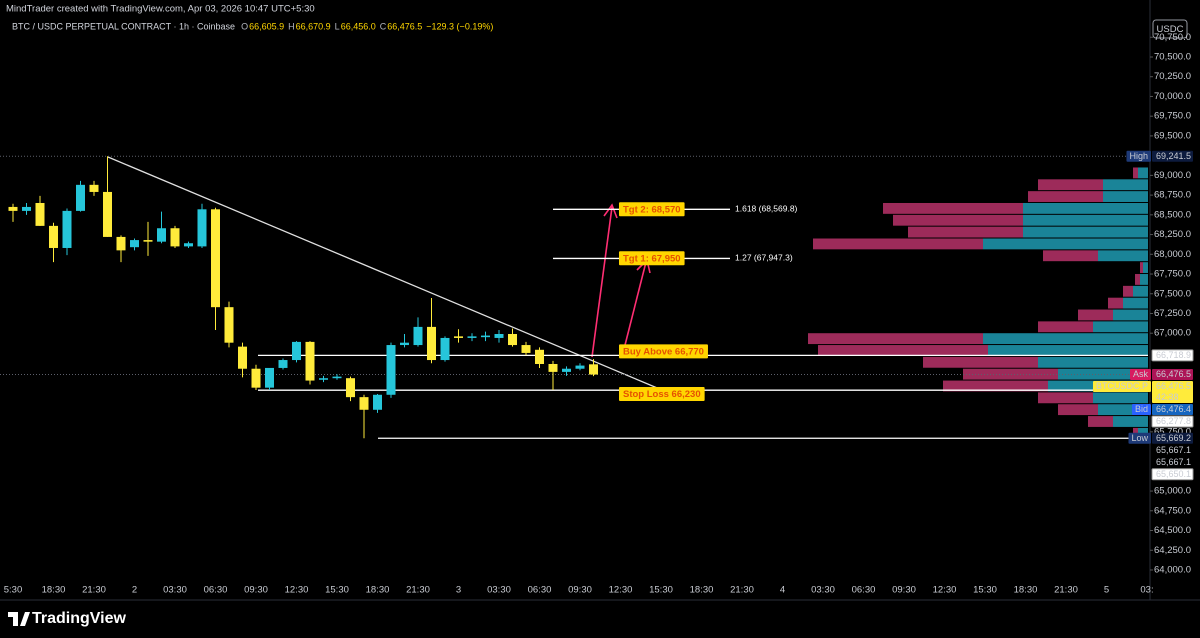 Image resolution: width=1200 pixels, height=638 pixels. Describe the element at coordinates (1172, 195) in the screenshot. I see `y-tick-label: 68,750.0` at that location.